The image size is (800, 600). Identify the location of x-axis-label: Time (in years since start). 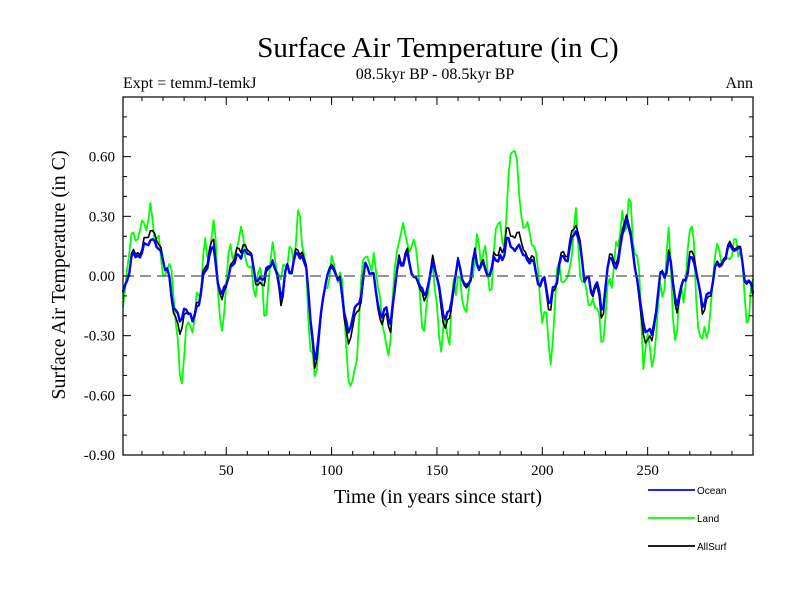
(438, 497).